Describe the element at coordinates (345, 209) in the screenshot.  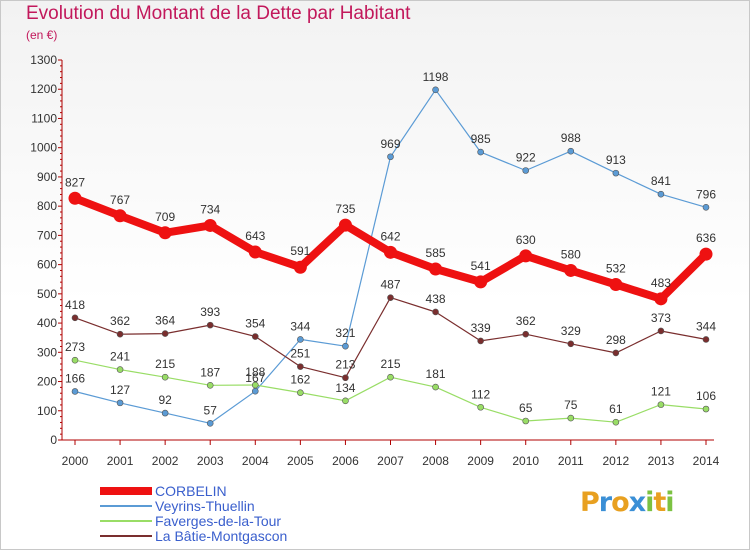
I see `data-label-corbelin: 735` at that location.